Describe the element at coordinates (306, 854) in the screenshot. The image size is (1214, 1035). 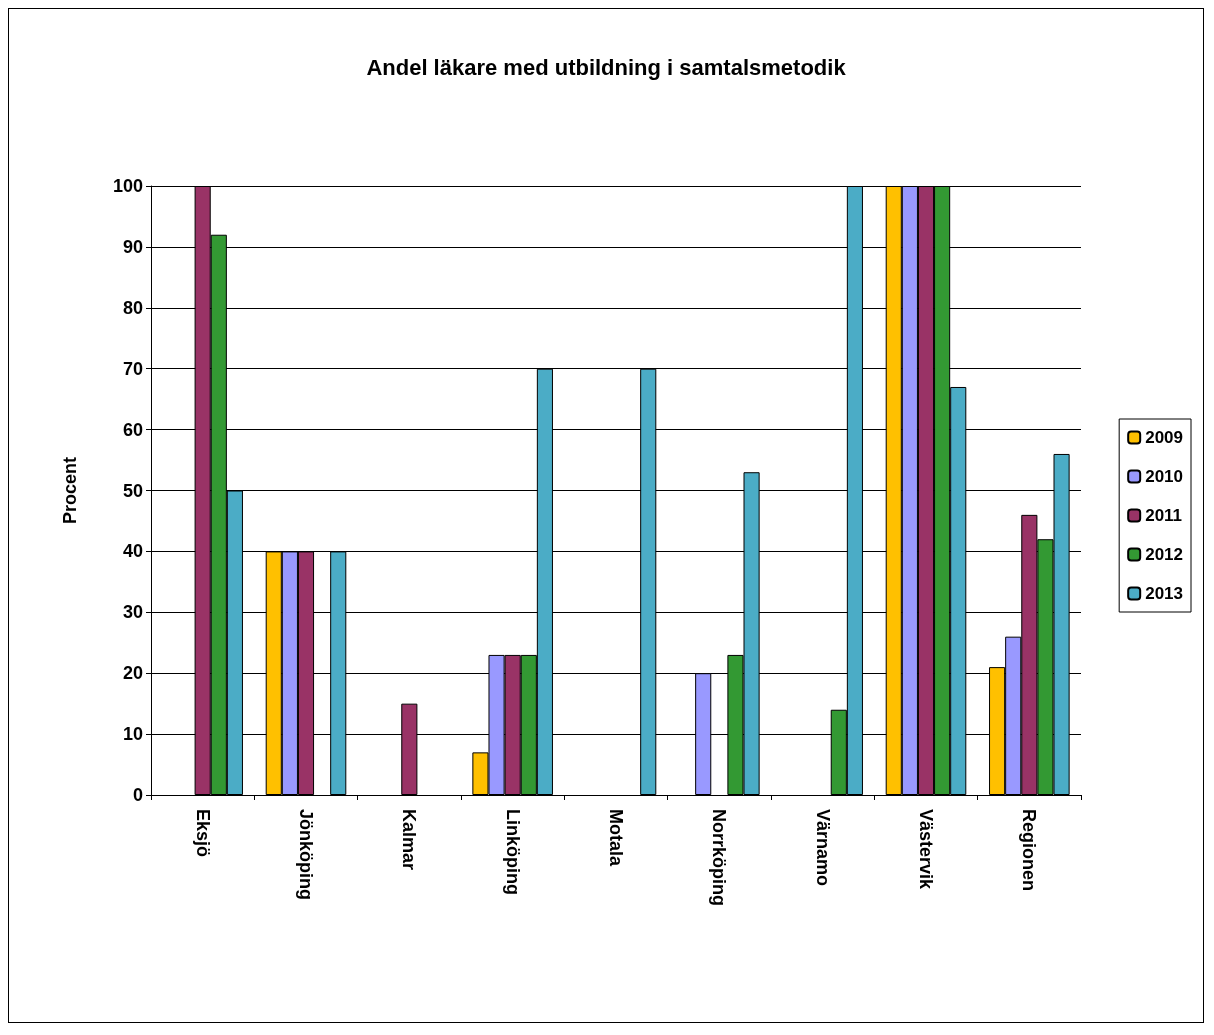
I see `x-tick-label: Jönköping` at that location.